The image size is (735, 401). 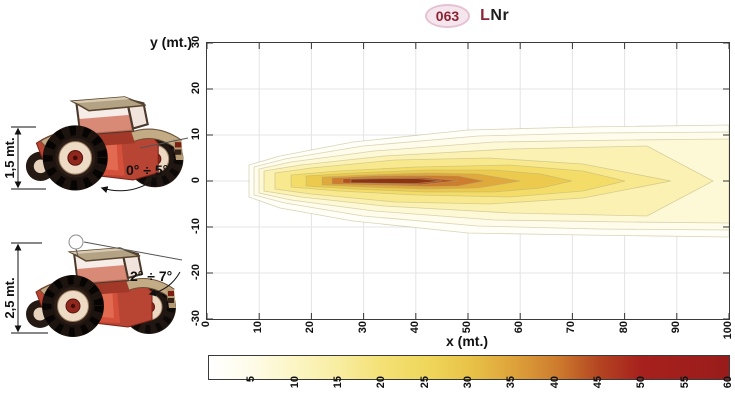 What do you see at coordinates (467, 341) in the screenshot?
I see `x-axis-label: x (mt.)` at bounding box center [467, 341].